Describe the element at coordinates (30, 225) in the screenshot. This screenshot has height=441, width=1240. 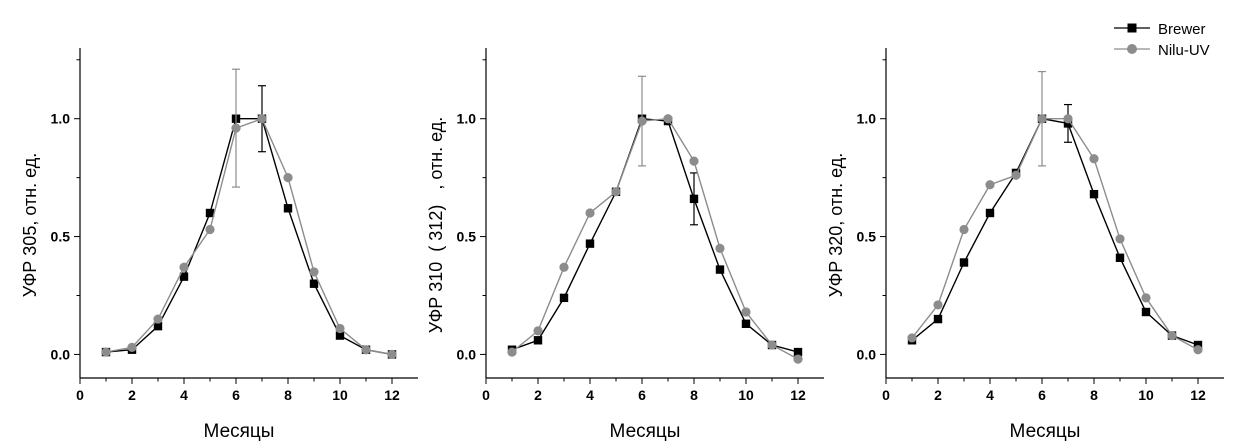
I see `y-axis-title: УФР 305, отн. ед.` at that location.